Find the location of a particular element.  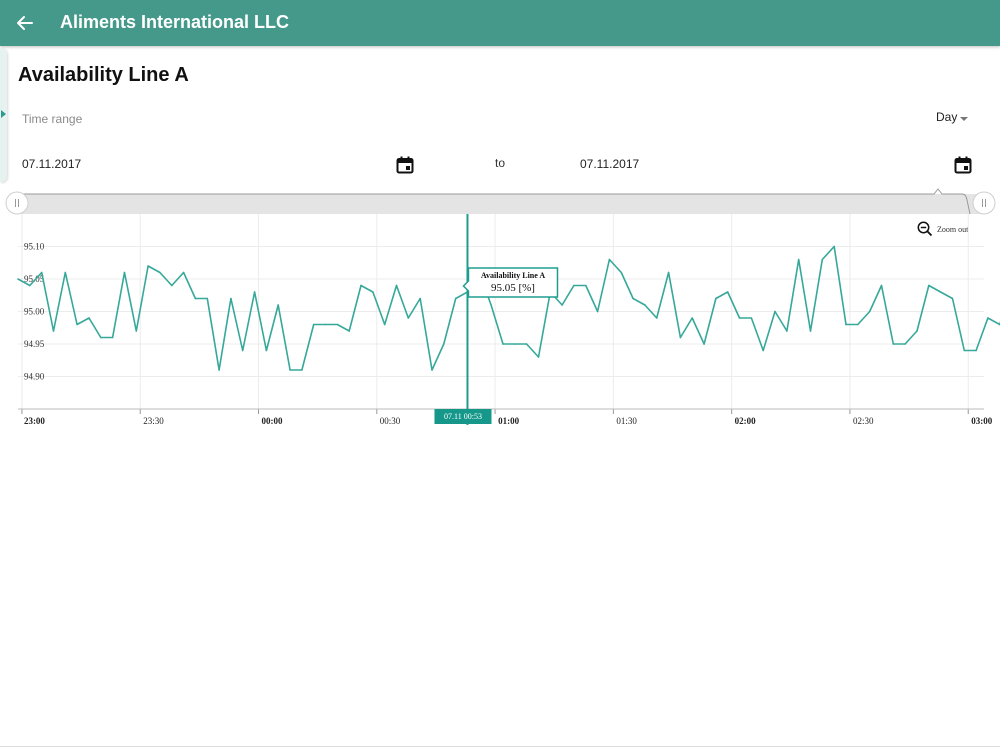

crosshair-time-label: 07.11 00:53 is located at coordinates (463, 416).